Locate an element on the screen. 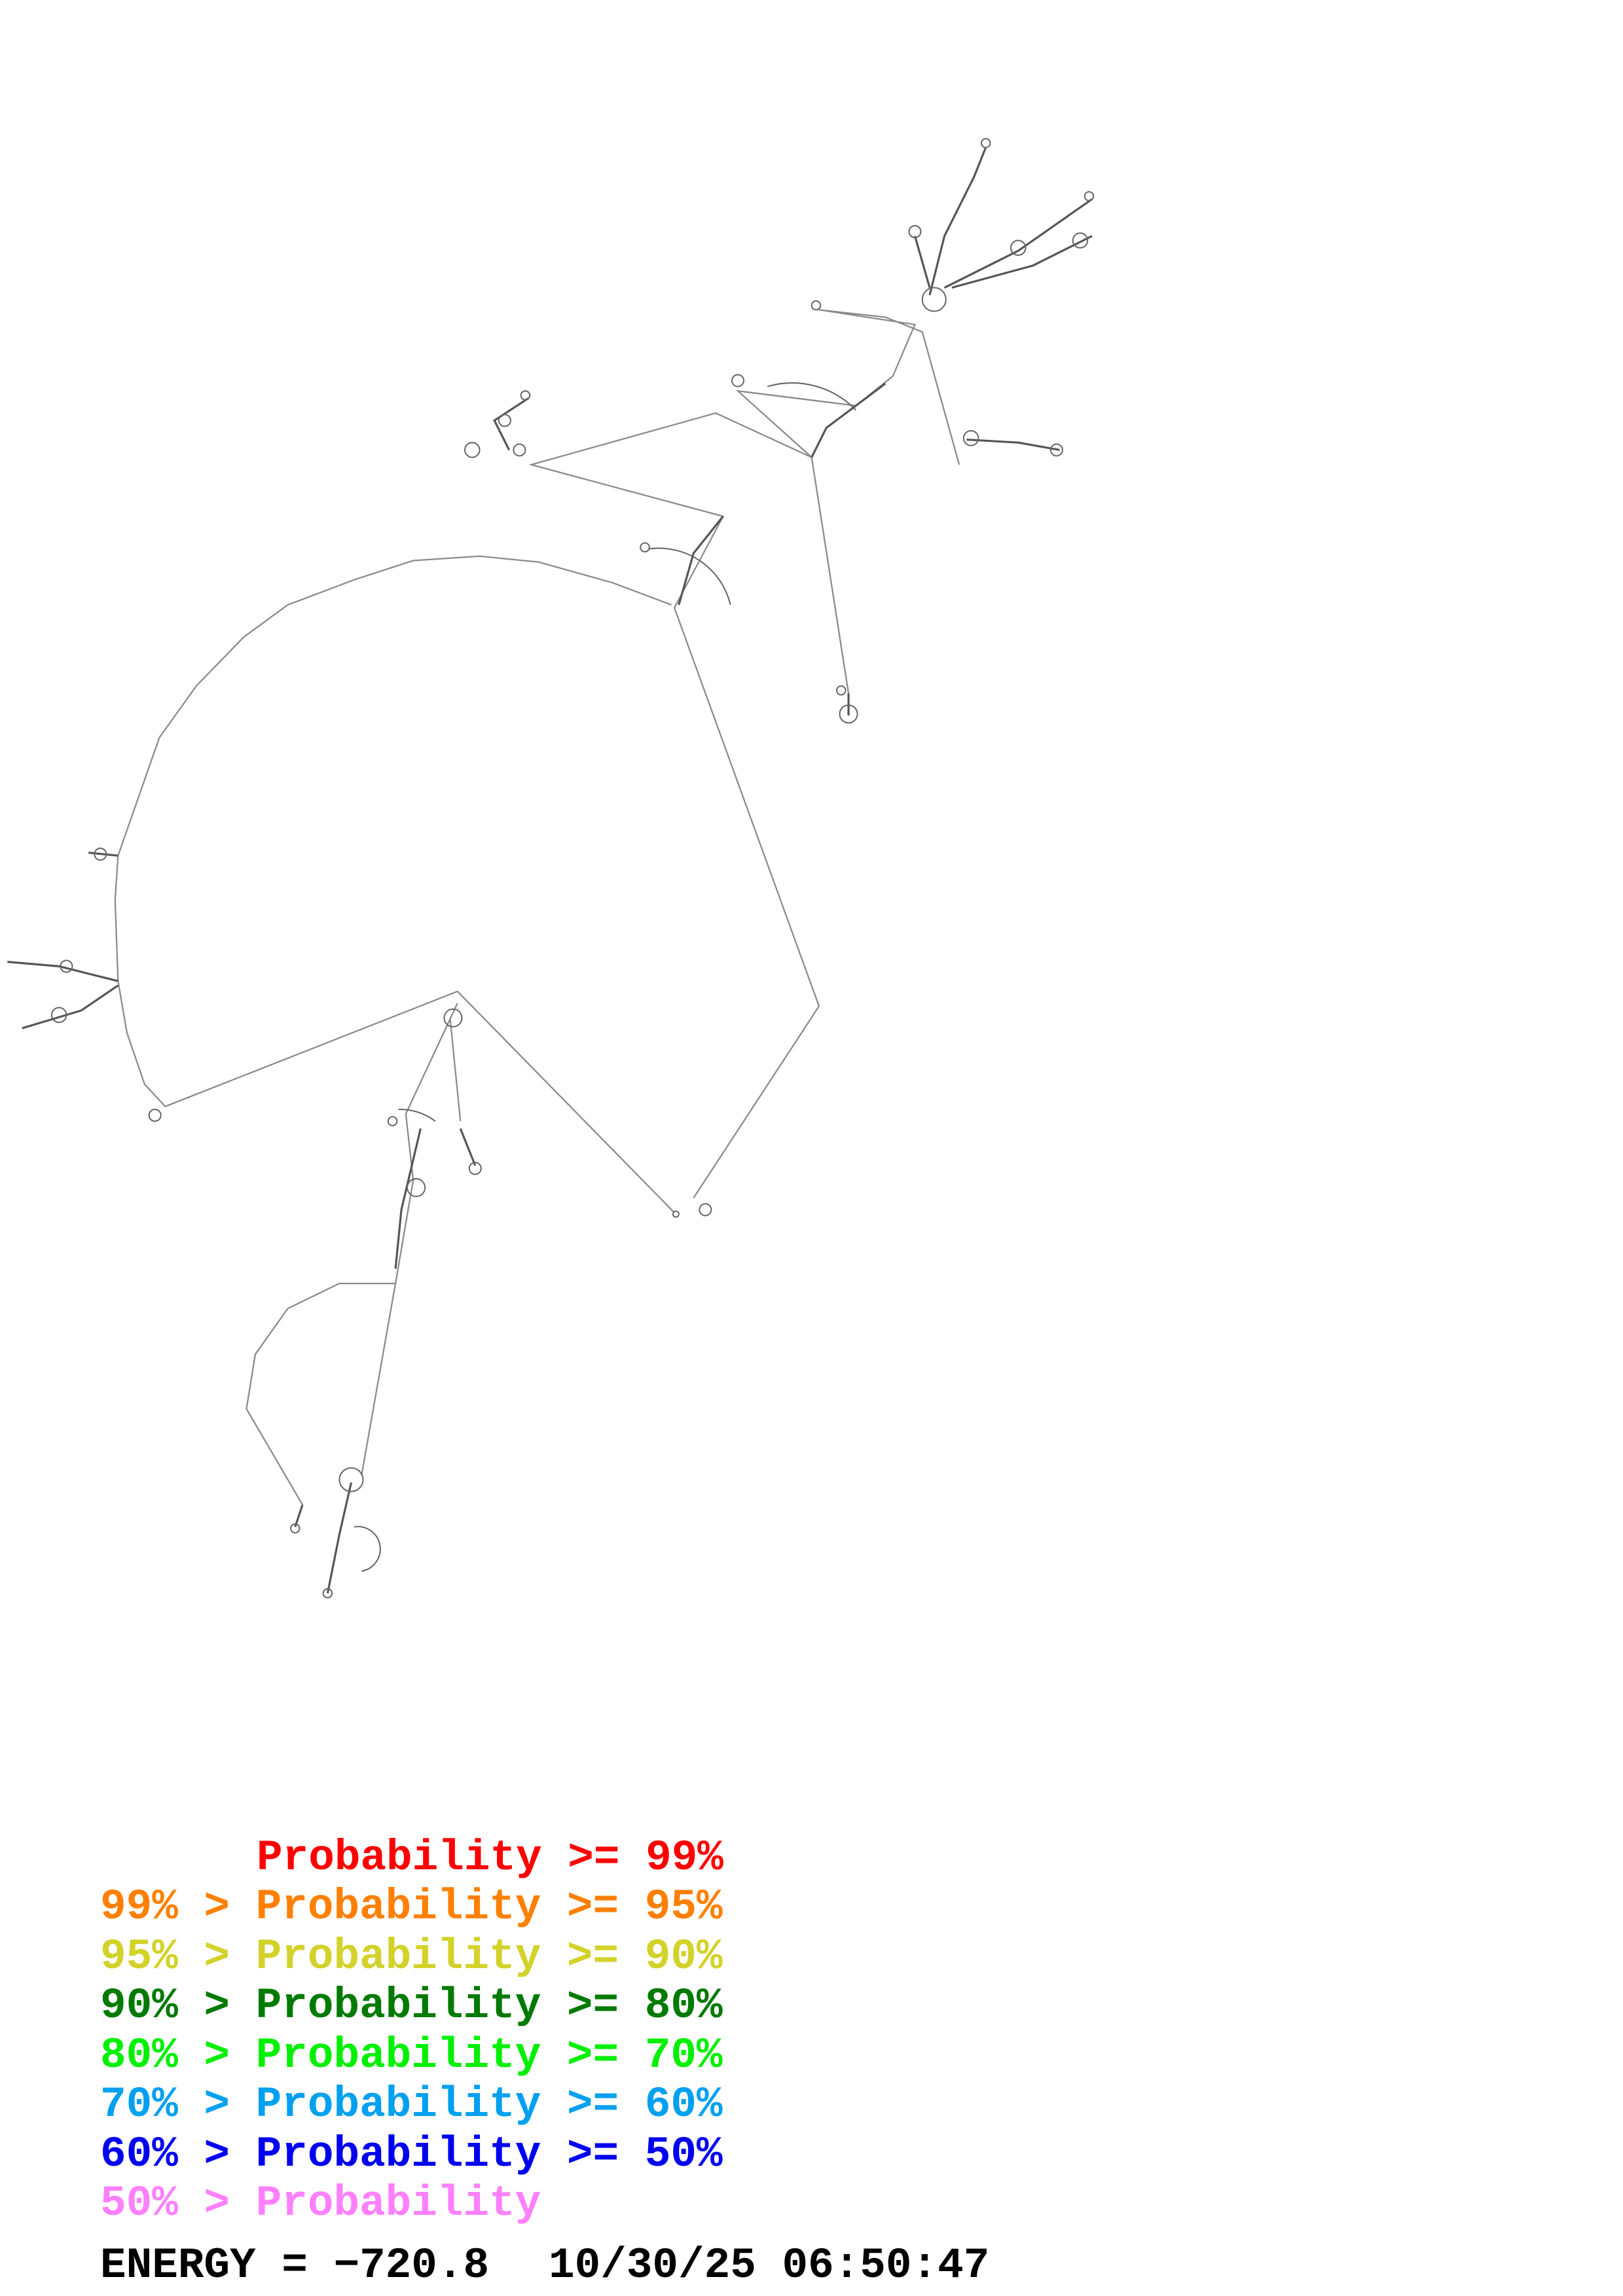 The height and width of the screenshot is (2296, 1623). legend-row: 60% > Probability >= 50% is located at coordinates (411, 2154).